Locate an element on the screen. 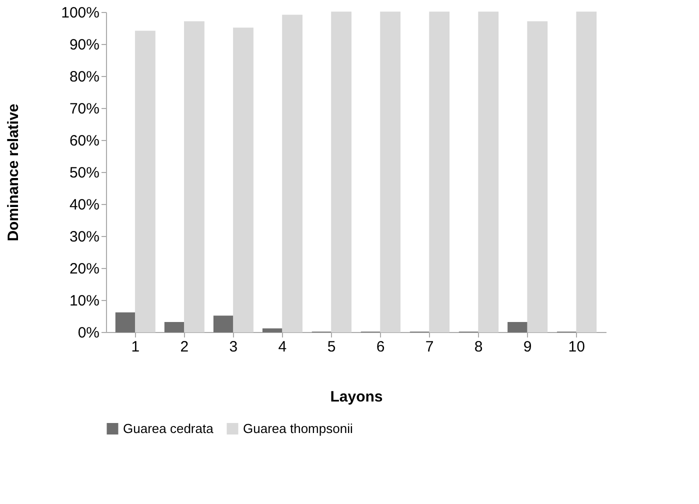  x-tick-label: 10 is located at coordinates (576, 347).